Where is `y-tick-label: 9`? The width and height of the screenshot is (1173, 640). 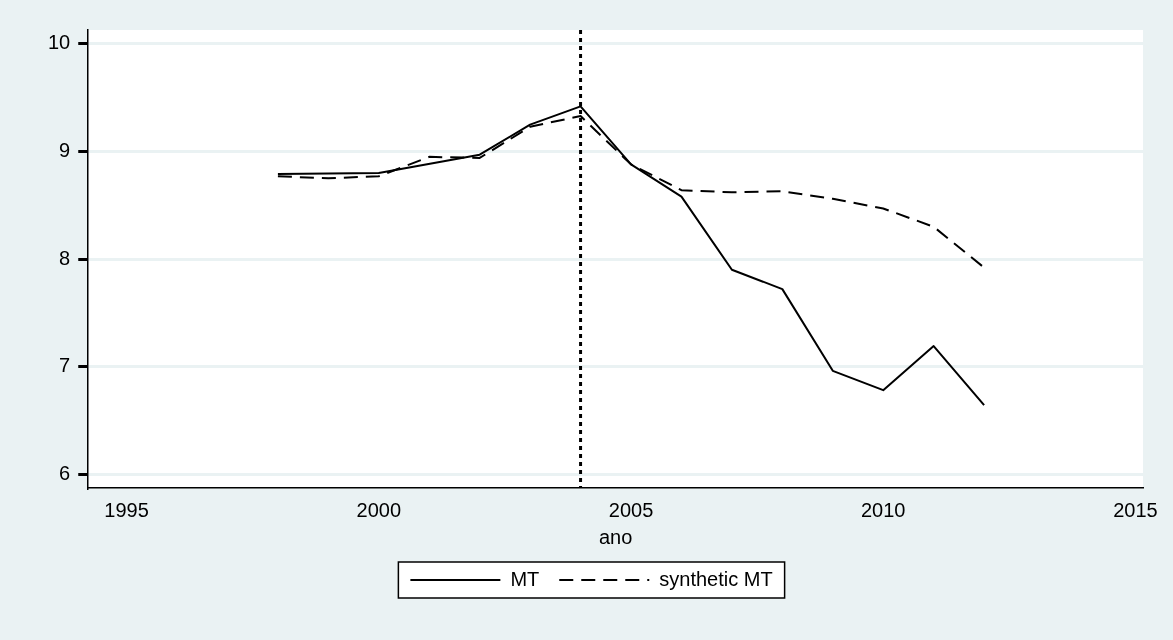
y-tick-label: 9 is located at coordinates (65, 150).